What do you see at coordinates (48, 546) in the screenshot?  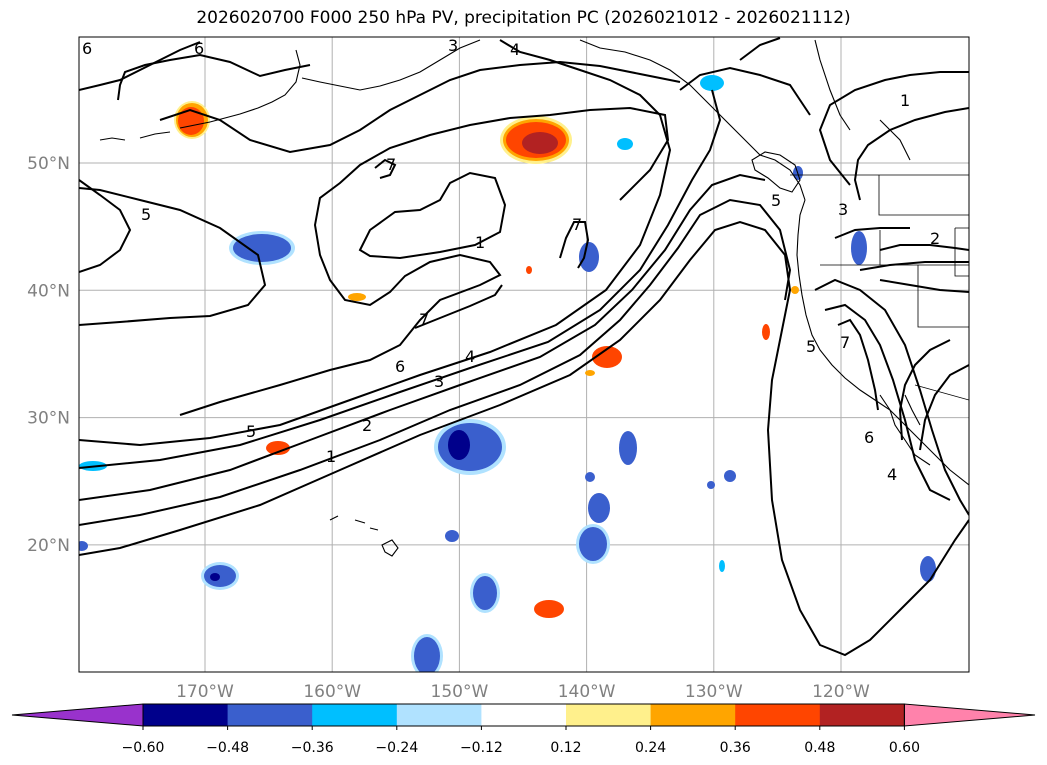 I see `lat-tick-label: 20°N` at bounding box center [48, 546].